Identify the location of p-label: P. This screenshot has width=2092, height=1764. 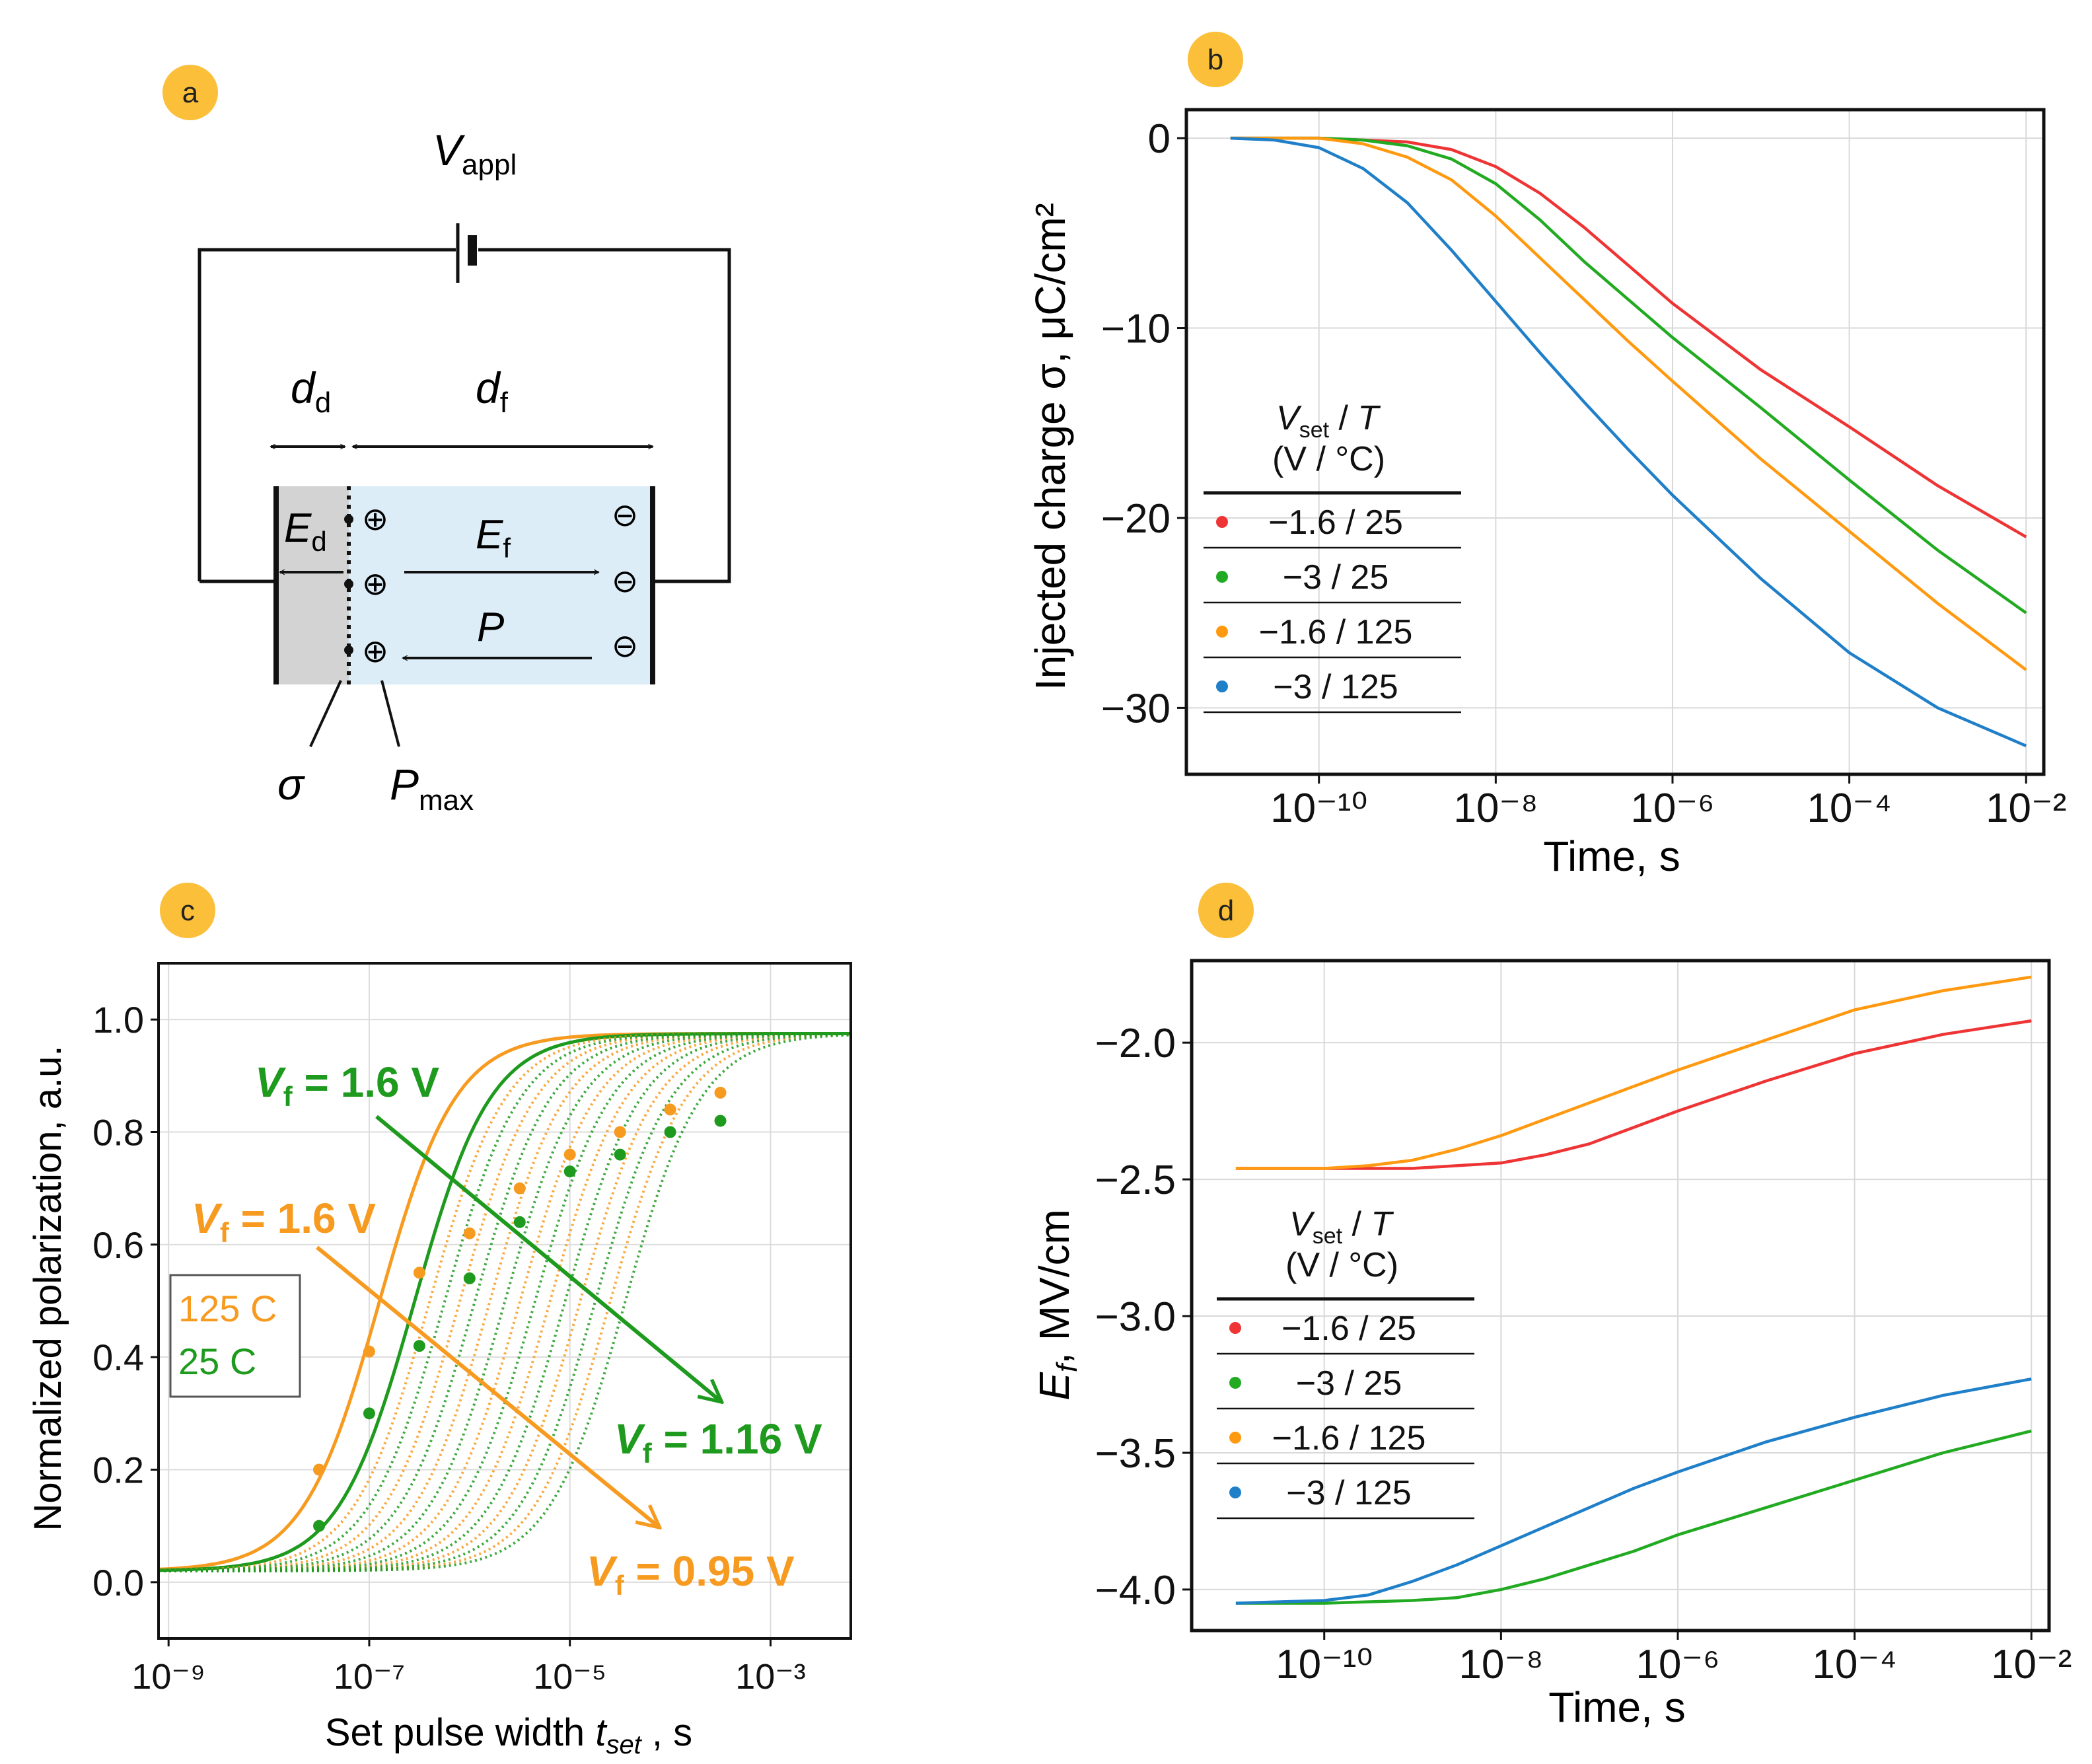
(490, 627).